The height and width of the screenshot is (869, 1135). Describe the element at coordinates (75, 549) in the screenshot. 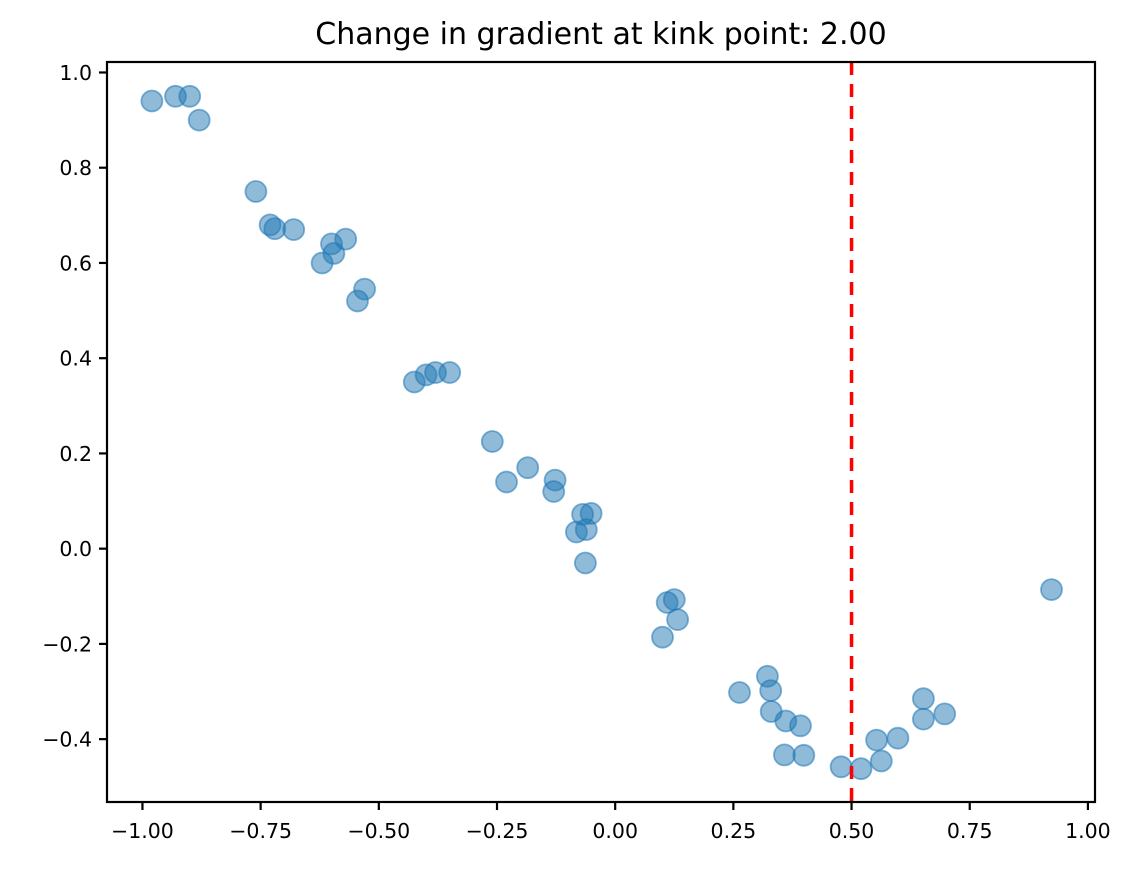

I see `y-tick-label: 0.0` at that location.